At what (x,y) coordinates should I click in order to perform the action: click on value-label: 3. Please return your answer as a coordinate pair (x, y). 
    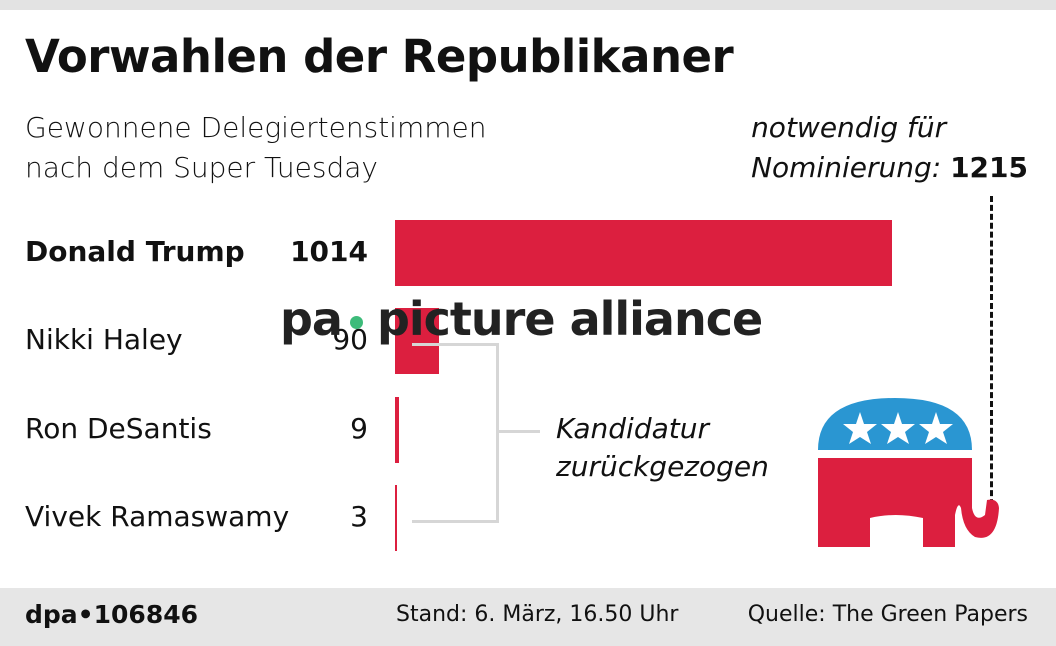
    Looking at the image, I should click on (359, 516).